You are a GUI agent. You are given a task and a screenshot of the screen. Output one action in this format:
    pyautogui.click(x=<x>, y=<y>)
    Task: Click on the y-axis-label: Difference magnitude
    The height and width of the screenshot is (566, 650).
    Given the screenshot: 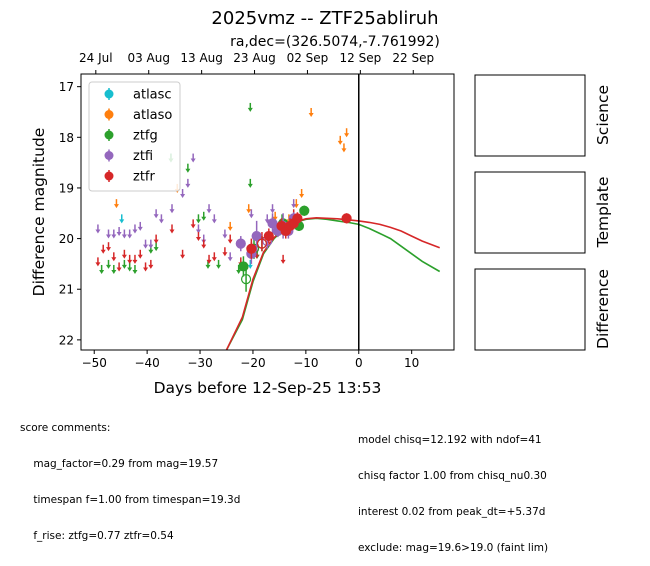 What is the action you would take?
    pyautogui.click(x=39, y=212)
    